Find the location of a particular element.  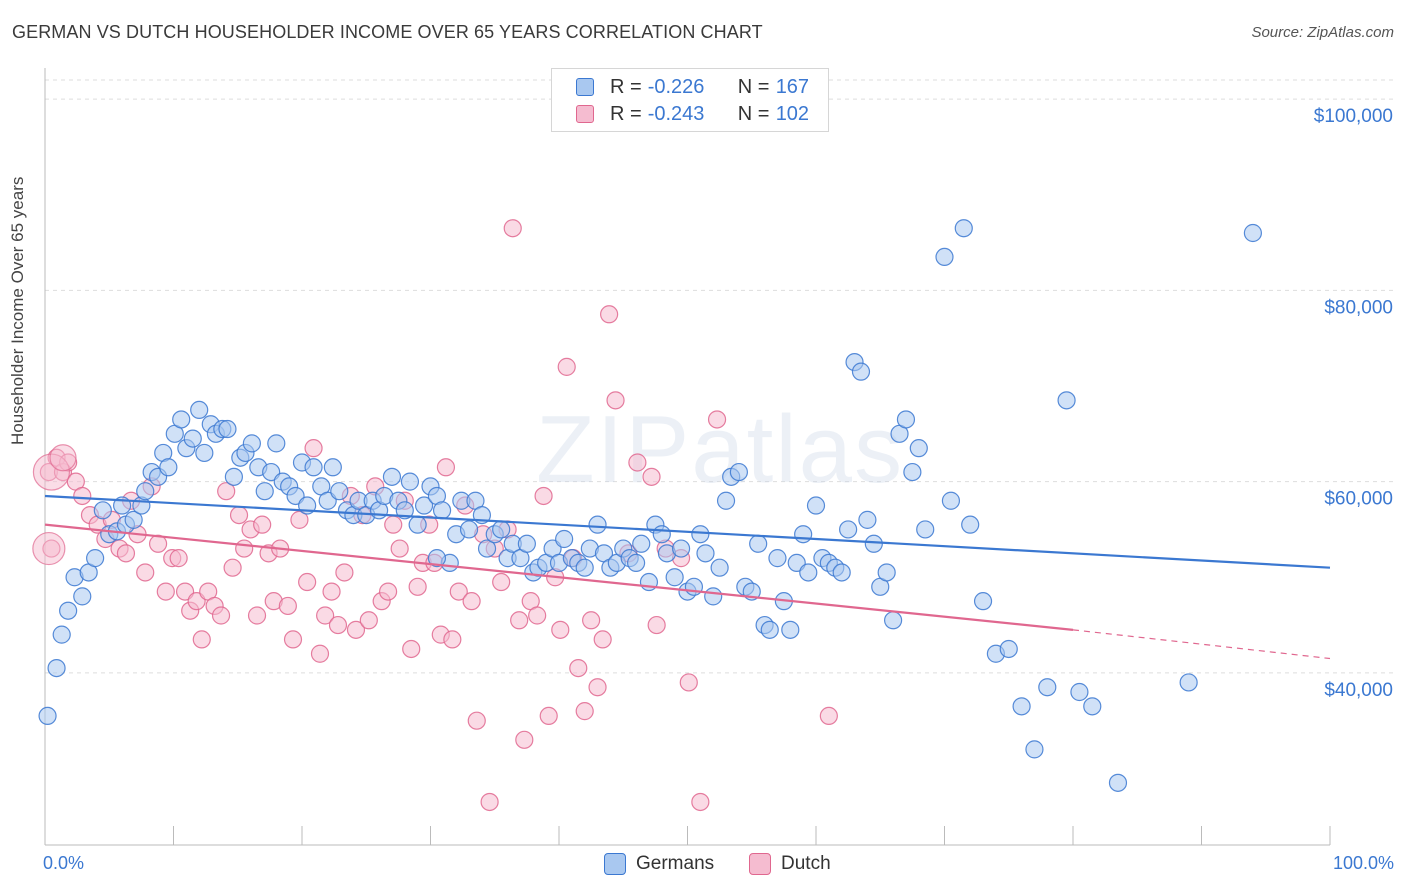

dutch-trend-line is located at coordinates (559, 577).